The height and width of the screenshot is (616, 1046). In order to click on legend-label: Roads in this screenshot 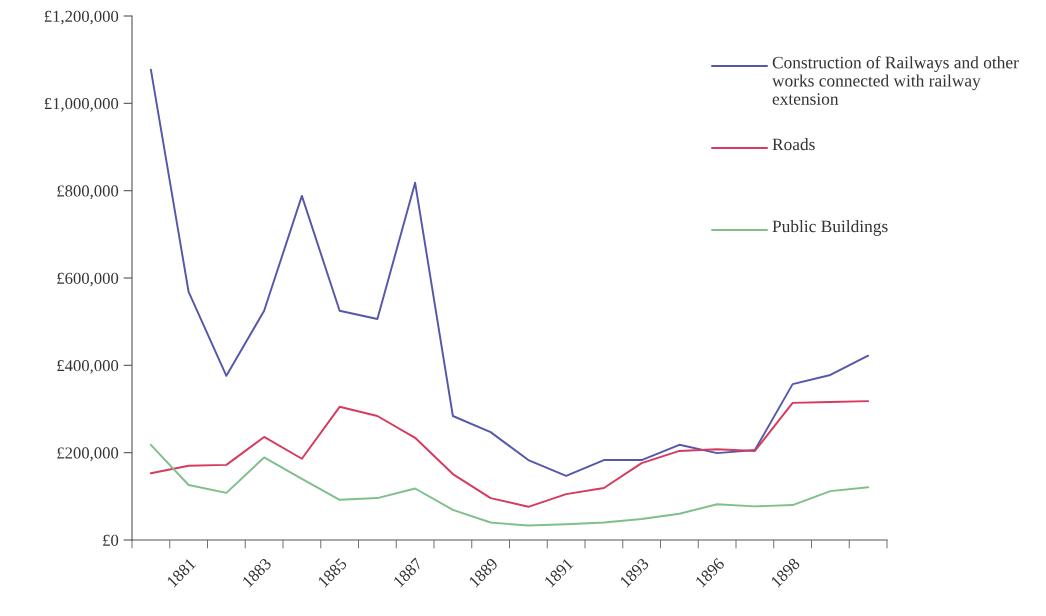, I will do `click(793, 144)`.